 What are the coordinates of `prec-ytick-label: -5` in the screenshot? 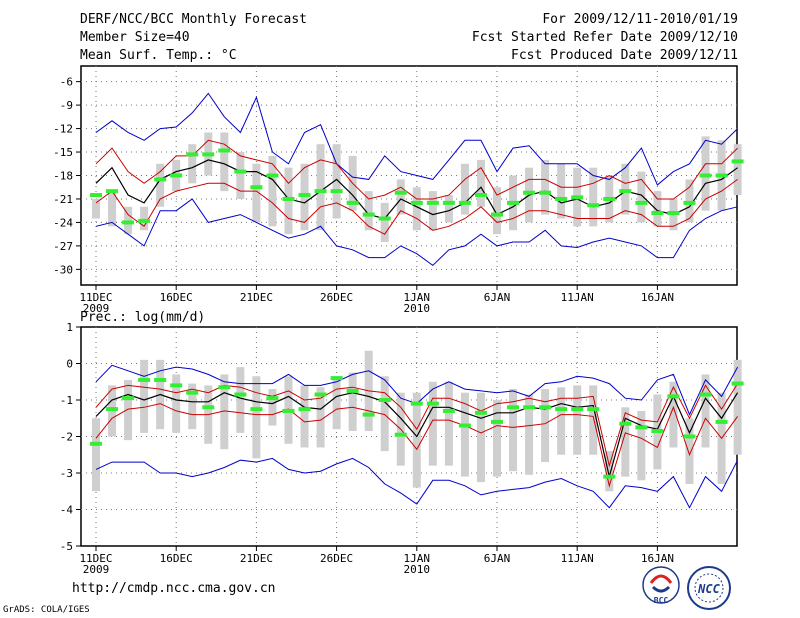 It's located at (66, 546).